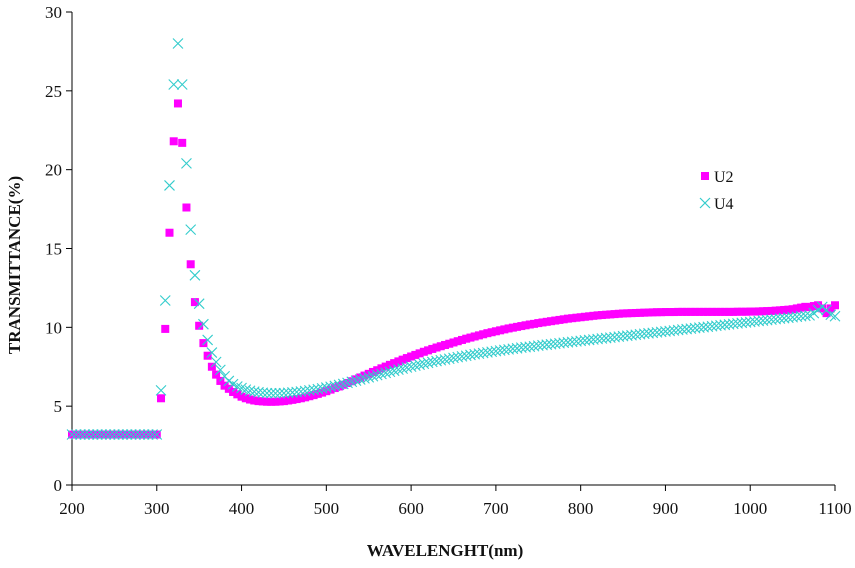 This screenshot has height=568, width=855. Describe the element at coordinates (705, 176) in the screenshot. I see `legend-marker-u2` at that location.